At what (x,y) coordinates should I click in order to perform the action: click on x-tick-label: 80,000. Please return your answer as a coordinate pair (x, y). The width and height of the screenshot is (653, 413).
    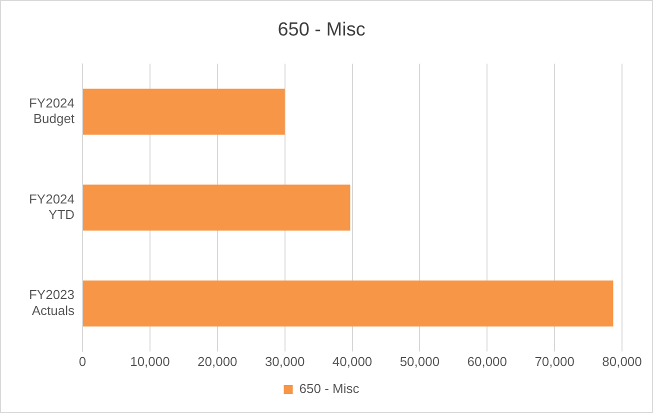
    Looking at the image, I should click on (622, 361).